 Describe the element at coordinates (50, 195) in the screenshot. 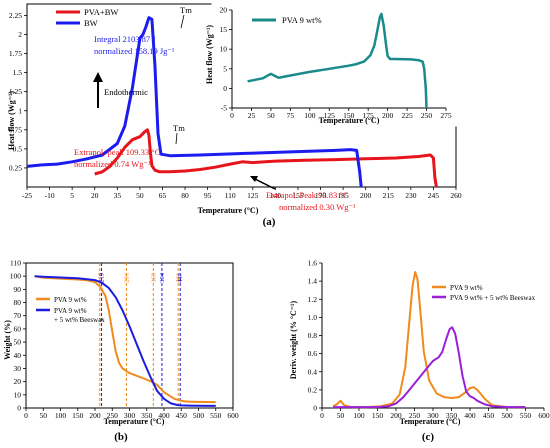

I see `x-tick-label-a: -10` at that location.